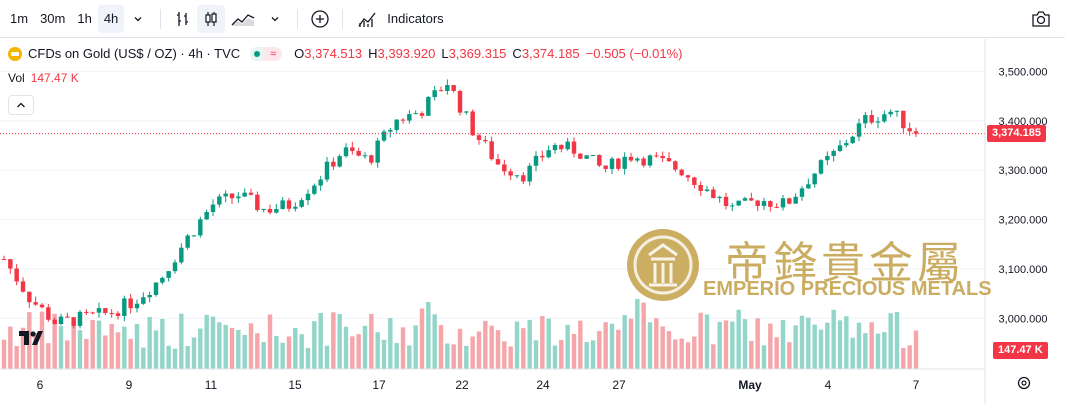  Describe the element at coordinates (19, 18) in the screenshot. I see `timeframe-1m: 1m` at that location.